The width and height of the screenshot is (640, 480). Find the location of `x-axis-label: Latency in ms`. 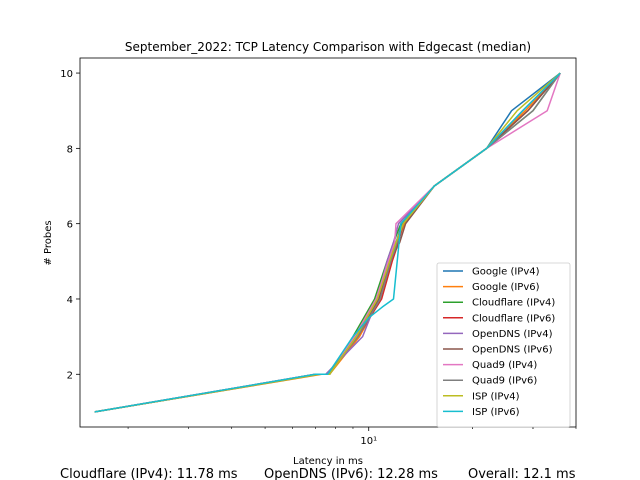

x-axis-label: Latency in ms is located at coordinates (328, 461).